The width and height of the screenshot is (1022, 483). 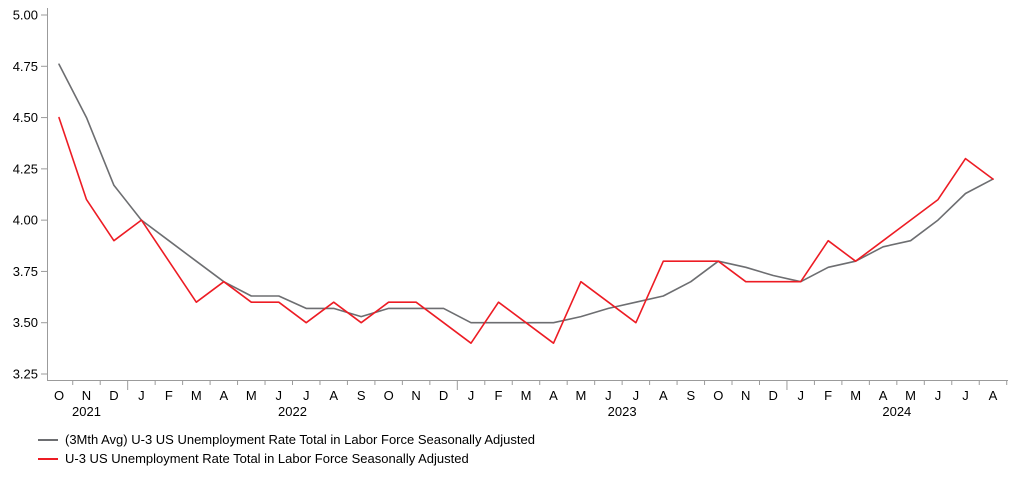 I want to click on legend-line-swatch-gray, so click(x=48, y=439).